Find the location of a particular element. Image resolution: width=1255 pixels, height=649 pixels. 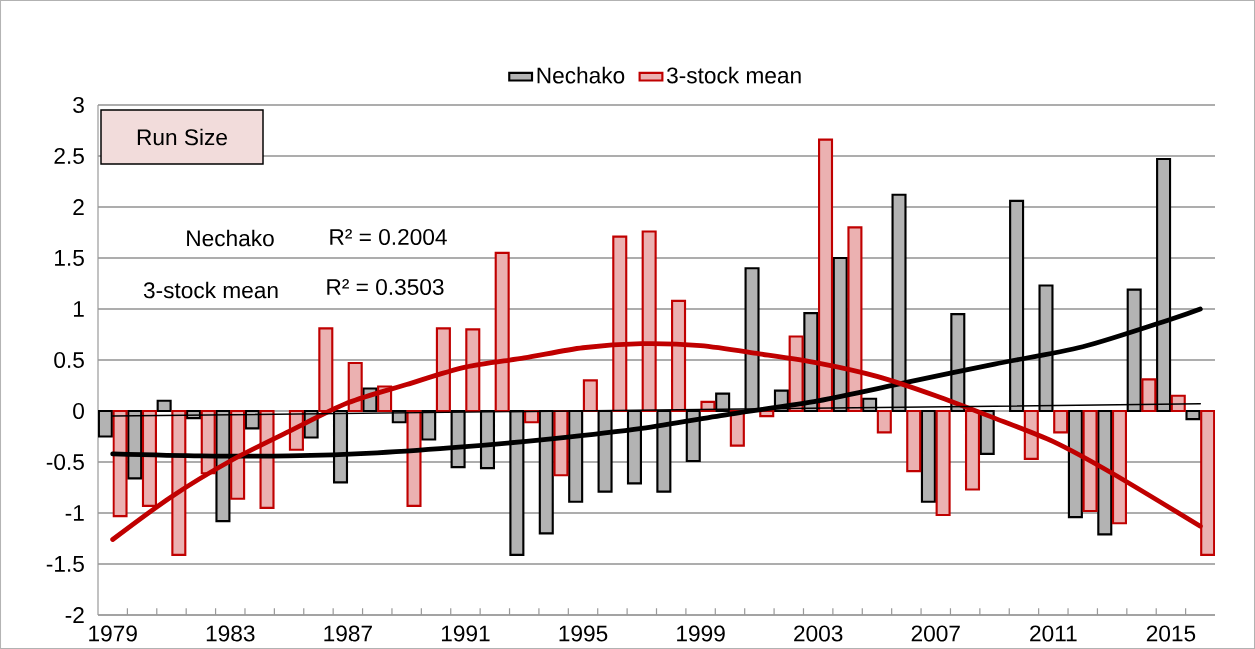

legend-label: 3-stock mean is located at coordinates (733, 75).